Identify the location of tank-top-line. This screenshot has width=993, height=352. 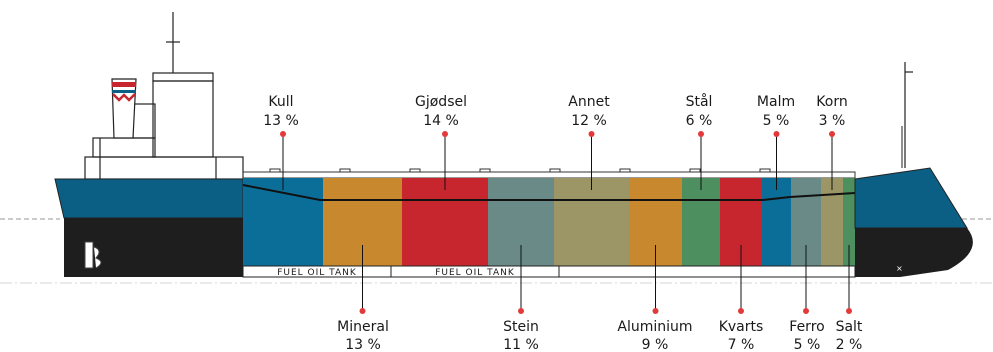
(549, 192).